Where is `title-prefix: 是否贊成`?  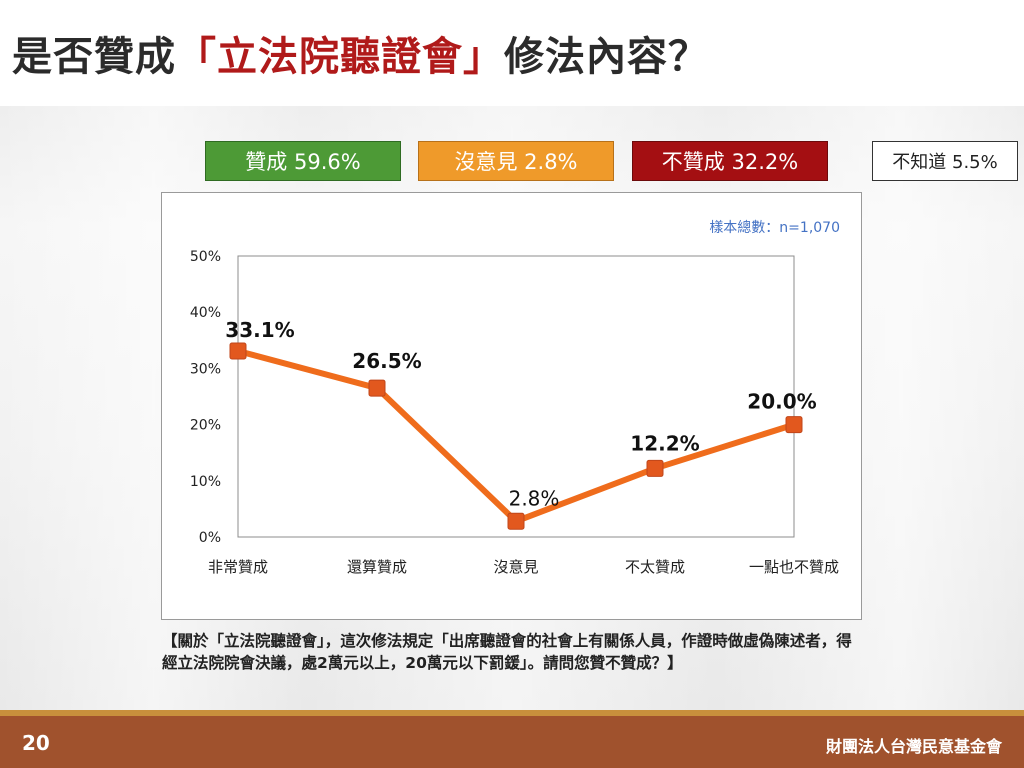 title-prefix: 是否贊成 is located at coordinates (94, 57).